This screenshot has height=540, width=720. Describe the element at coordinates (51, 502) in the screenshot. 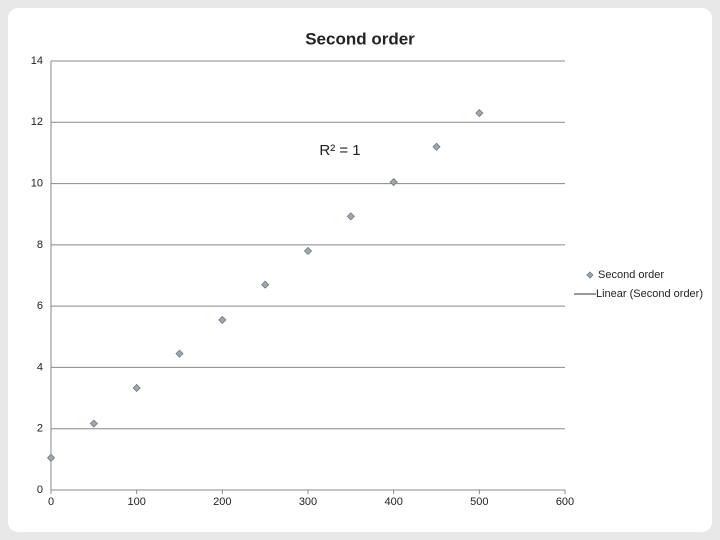

I see `x-tick-label: 0` at that location.